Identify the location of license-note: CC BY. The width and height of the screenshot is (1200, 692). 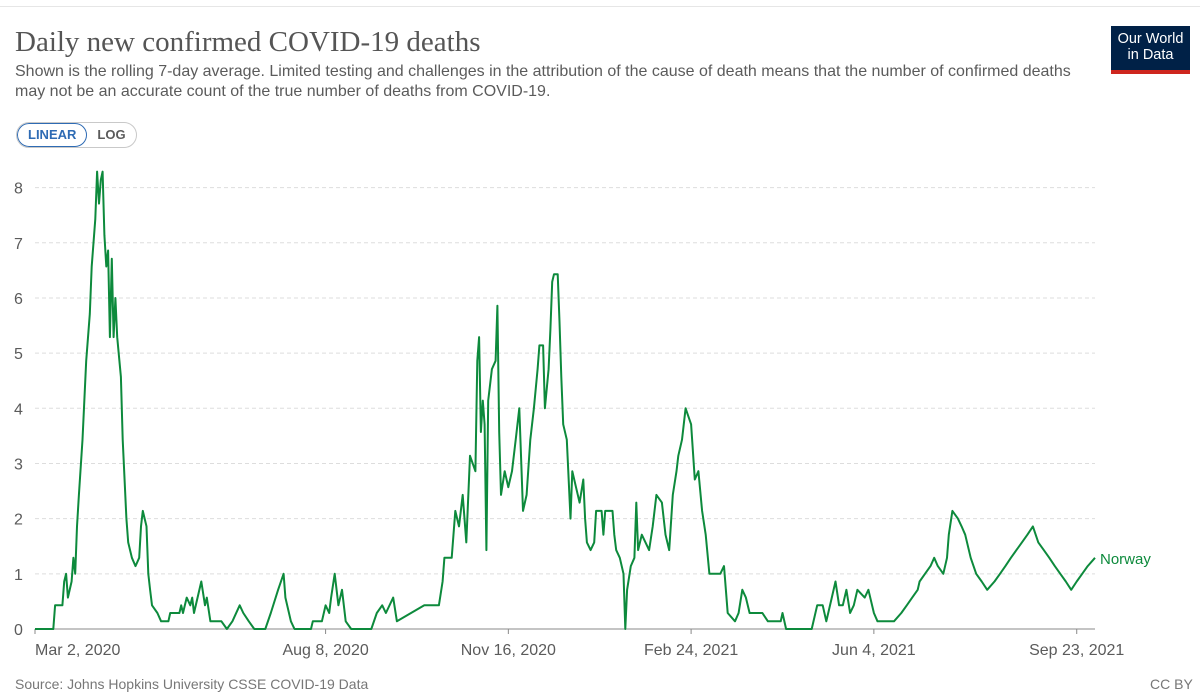
(1171, 684).